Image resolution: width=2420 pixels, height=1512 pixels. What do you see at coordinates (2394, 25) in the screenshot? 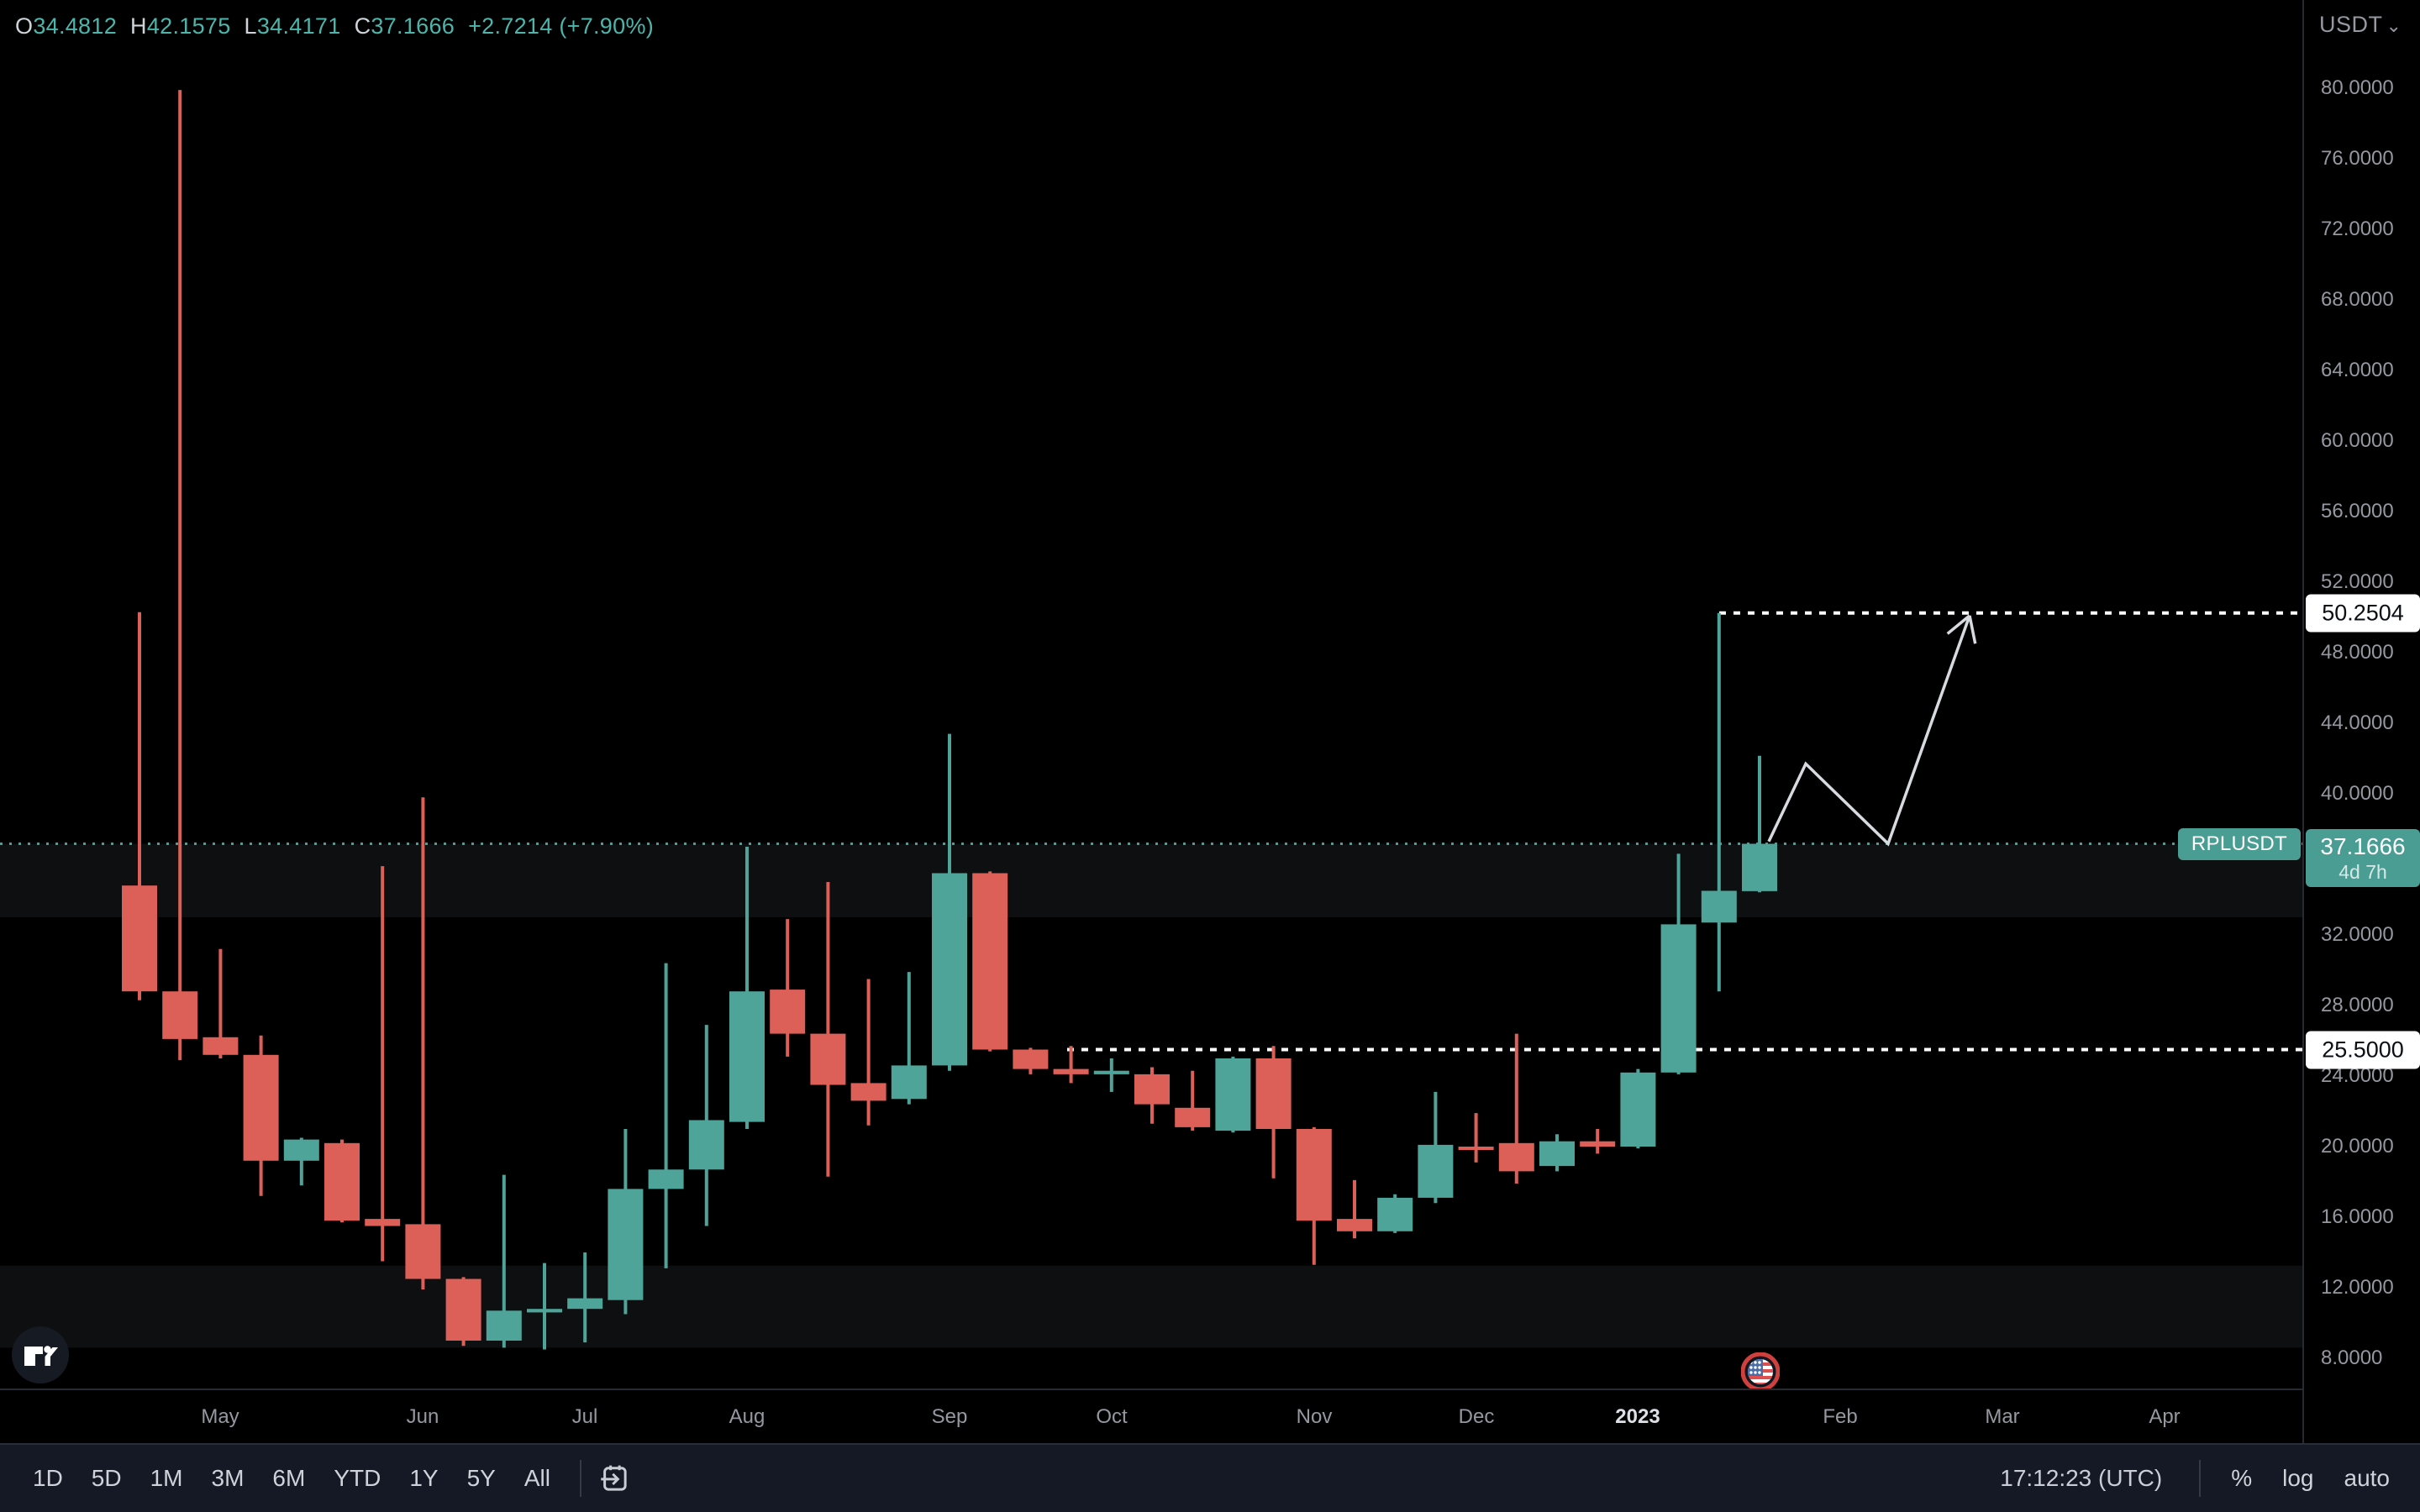
I see `chevron-down-icon: ⌄` at bounding box center [2394, 25].